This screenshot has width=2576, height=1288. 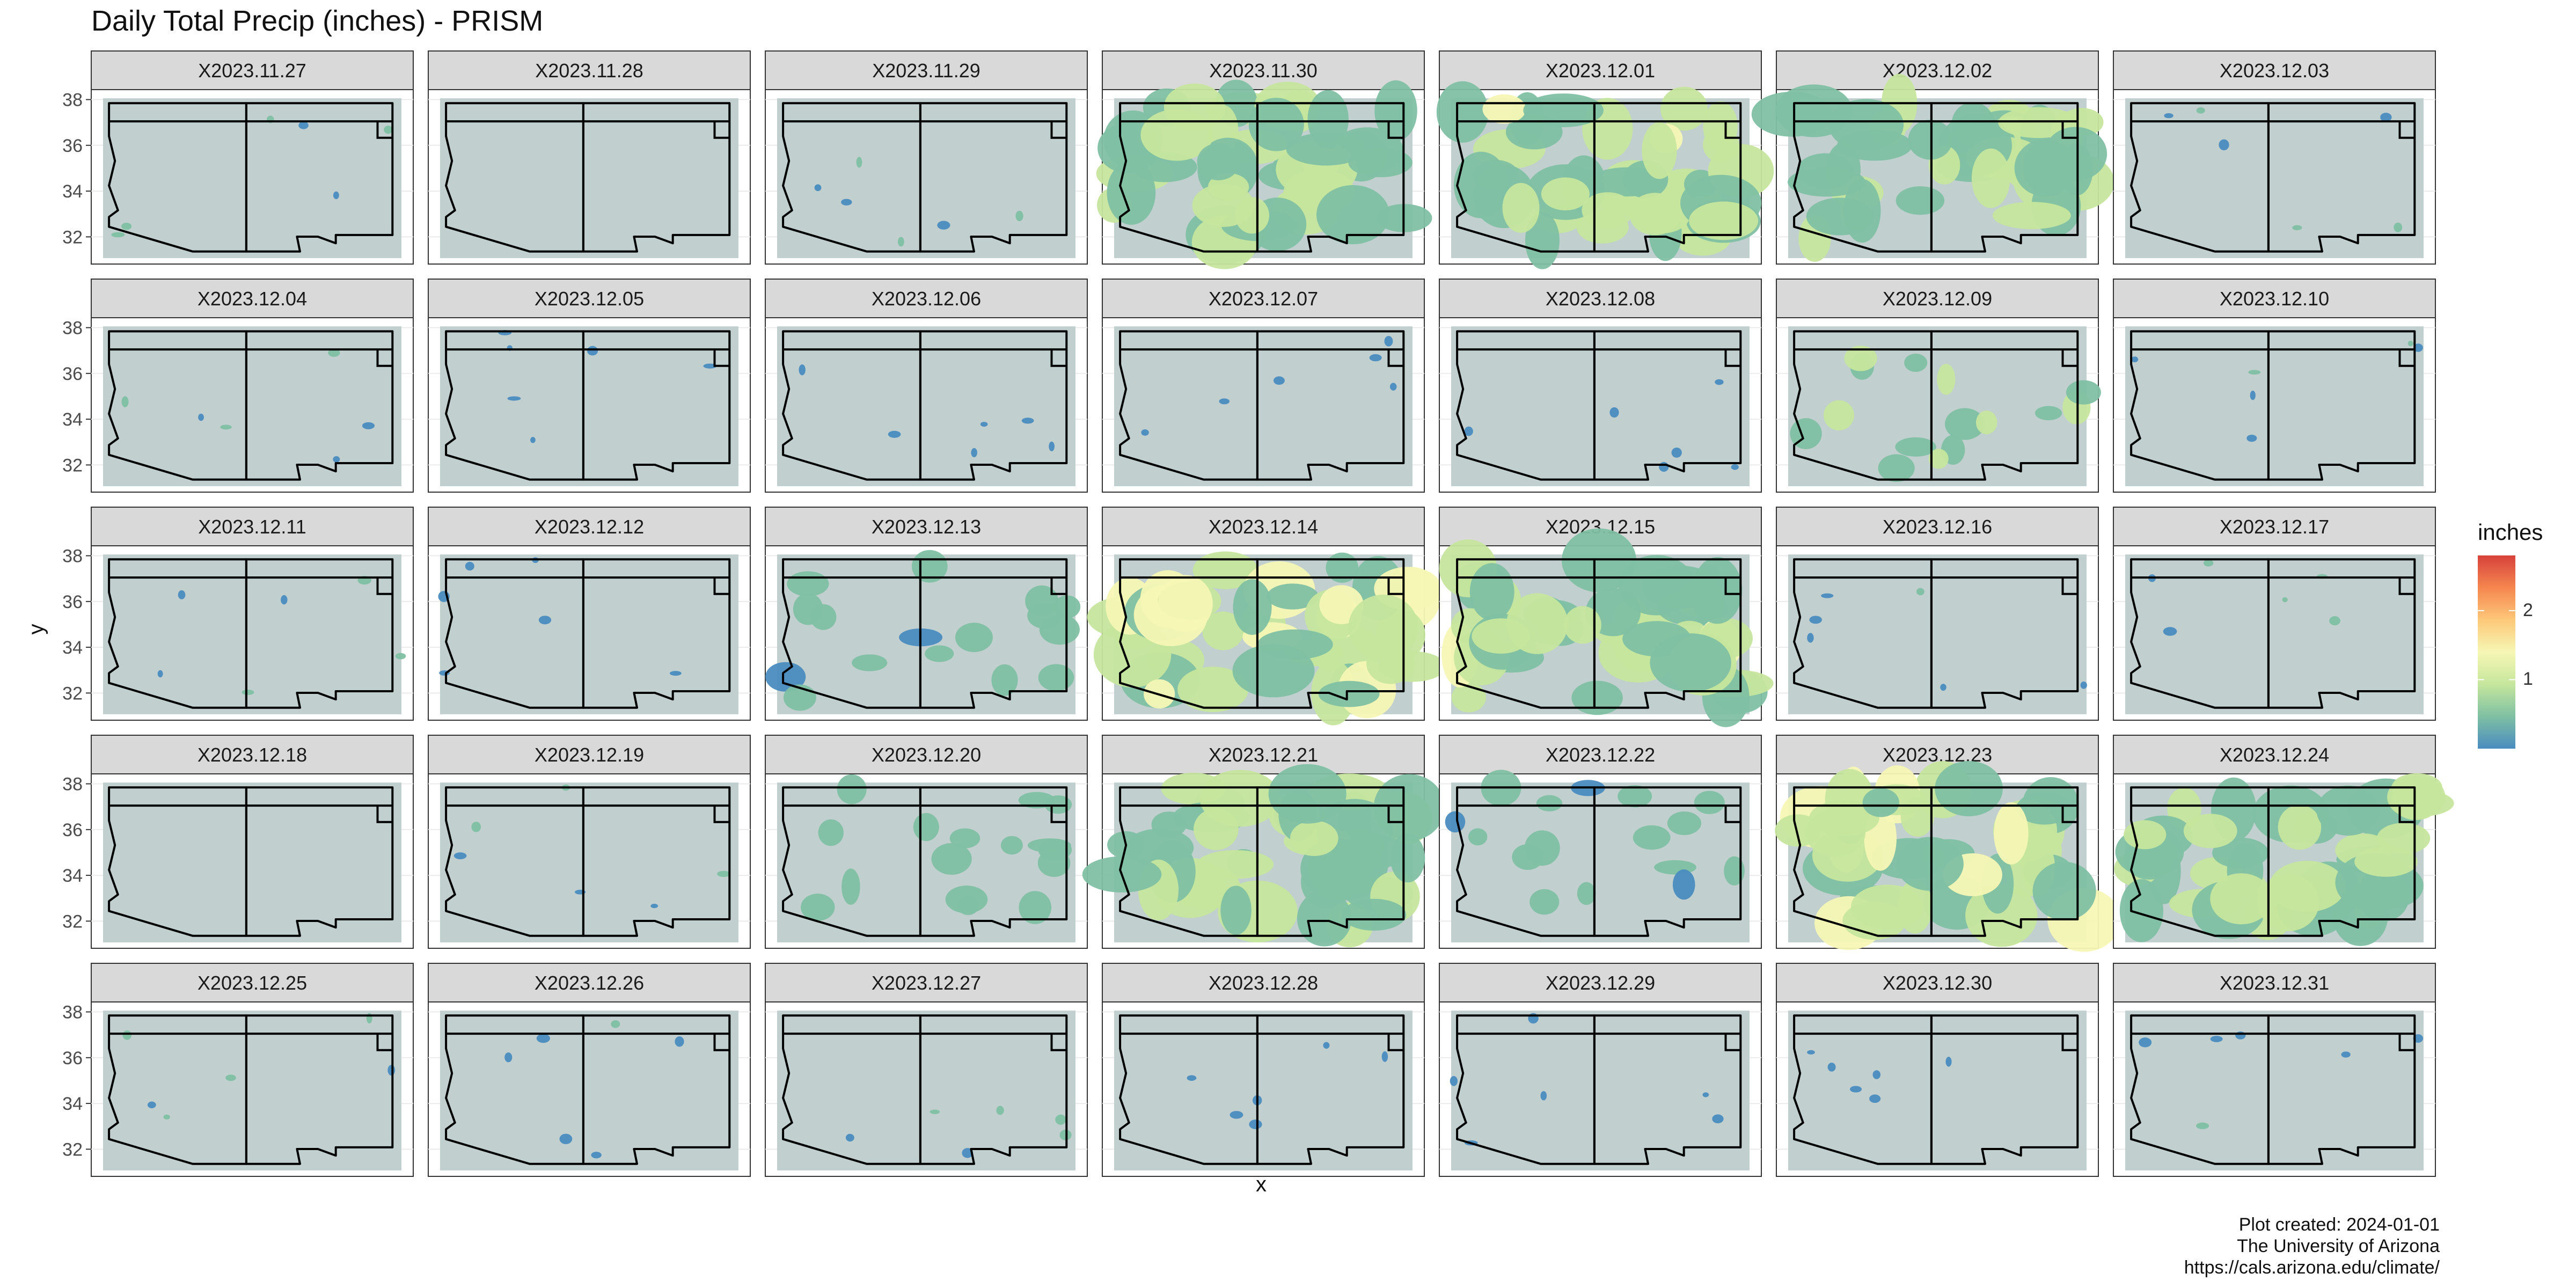 I want to click on facet-strip-label: X2023.12.09, so click(x=1937, y=299).